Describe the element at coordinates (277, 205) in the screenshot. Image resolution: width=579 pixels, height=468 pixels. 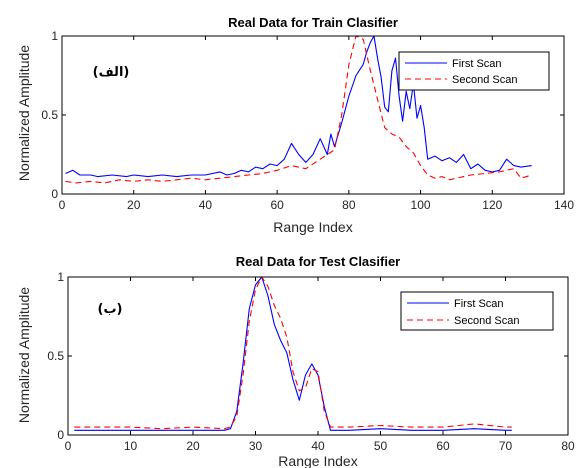
I see `train-x-tick-label: 60` at that location.